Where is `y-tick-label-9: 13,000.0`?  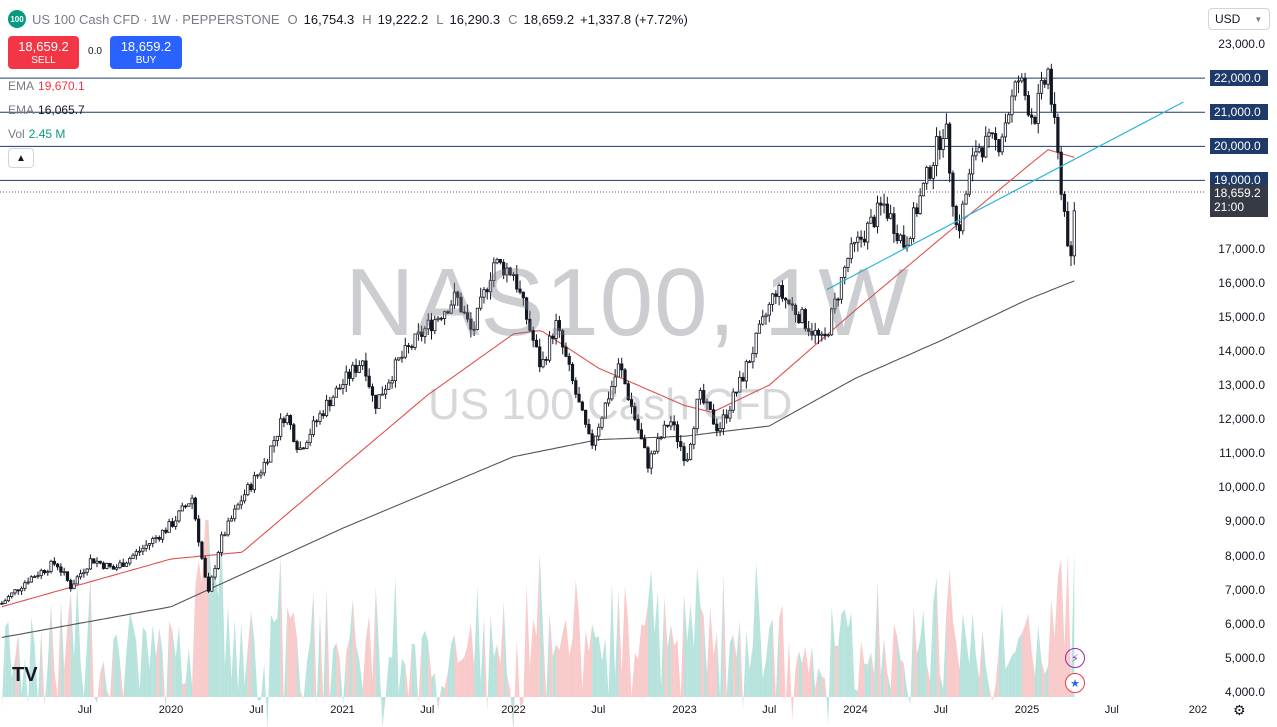 y-tick-label-9: 13,000.0 is located at coordinates (1241, 385).